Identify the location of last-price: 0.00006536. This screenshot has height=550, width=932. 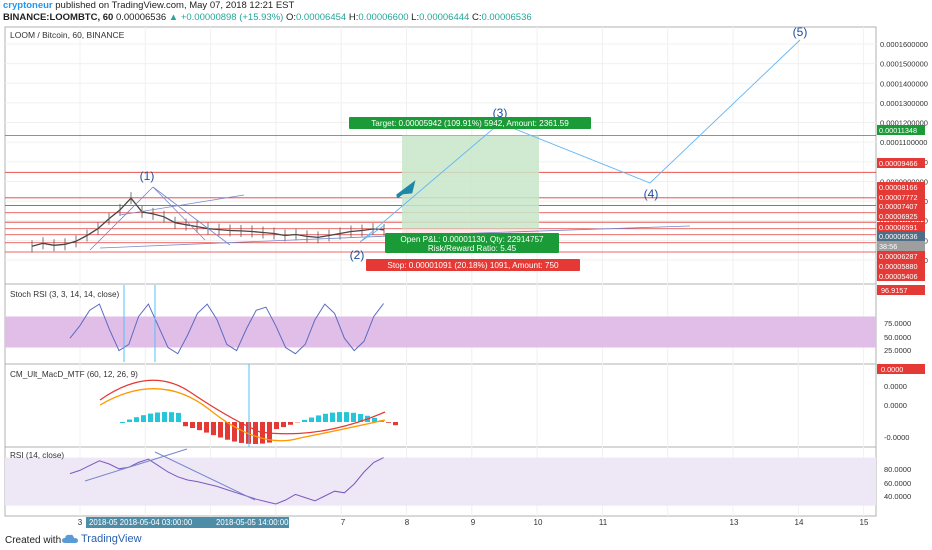
(141, 17).